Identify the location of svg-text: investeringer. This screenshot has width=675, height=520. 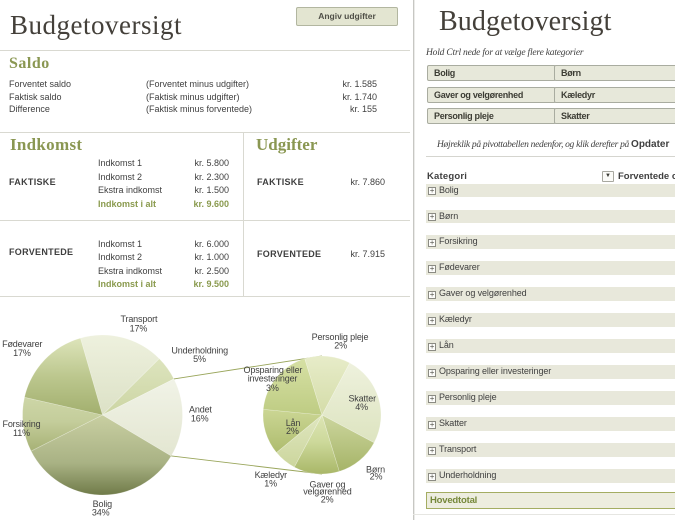
(273, 379).